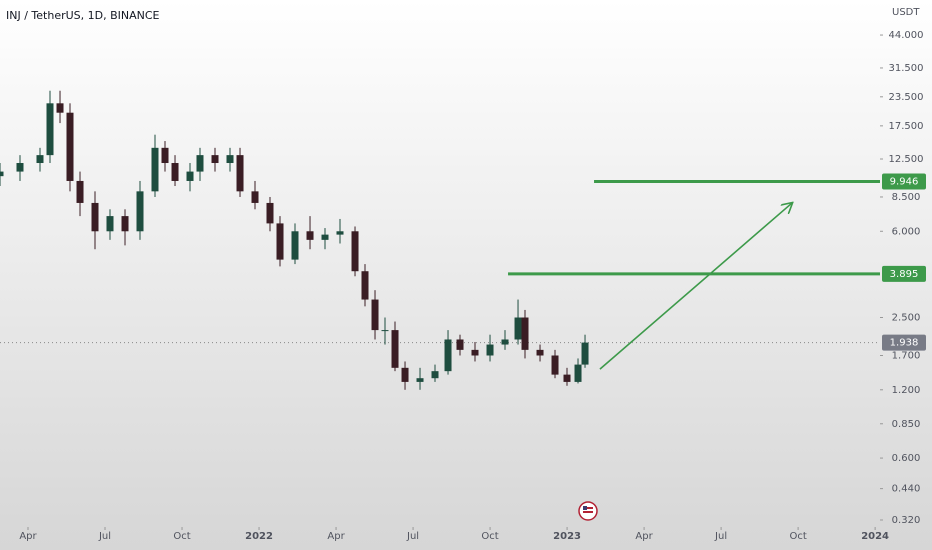 This screenshot has width=932, height=550. I want to click on y-tick-label: 44.000, so click(906, 35).